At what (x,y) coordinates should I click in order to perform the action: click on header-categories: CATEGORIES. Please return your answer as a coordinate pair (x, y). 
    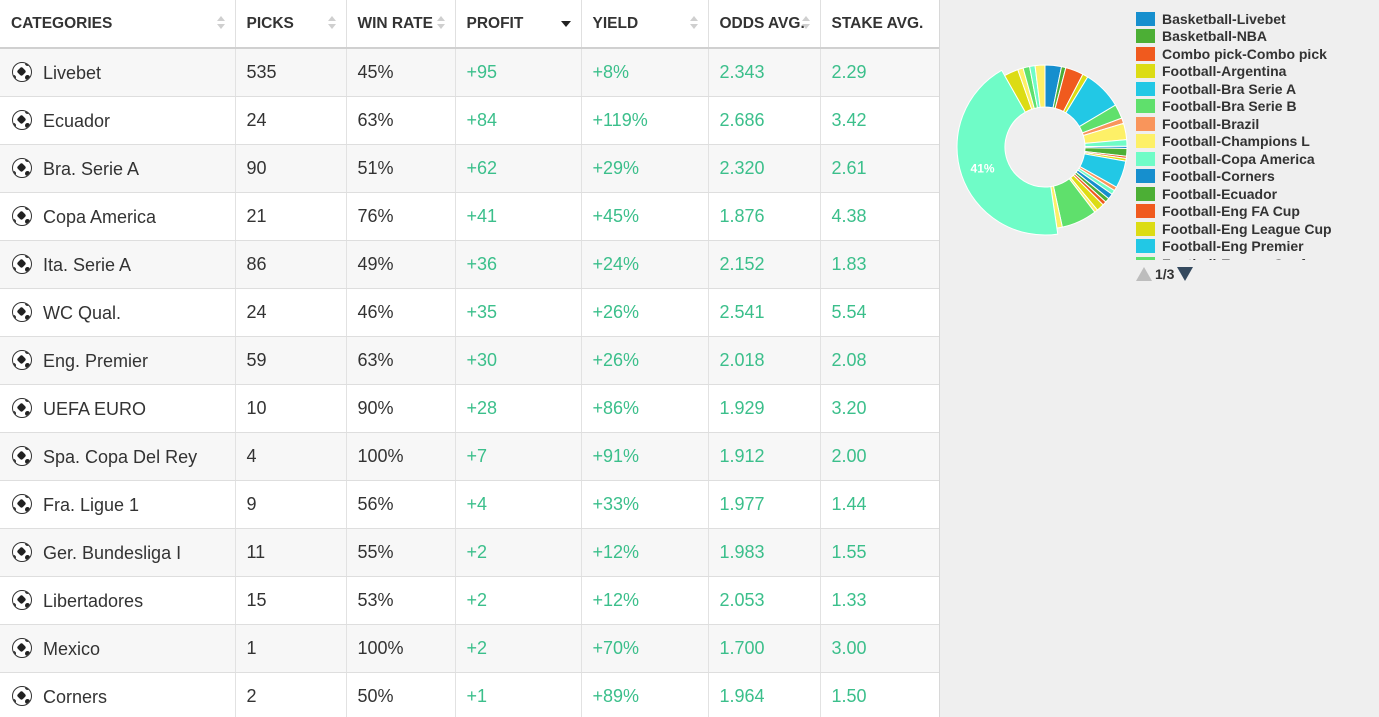
    Looking at the image, I should click on (118, 24).